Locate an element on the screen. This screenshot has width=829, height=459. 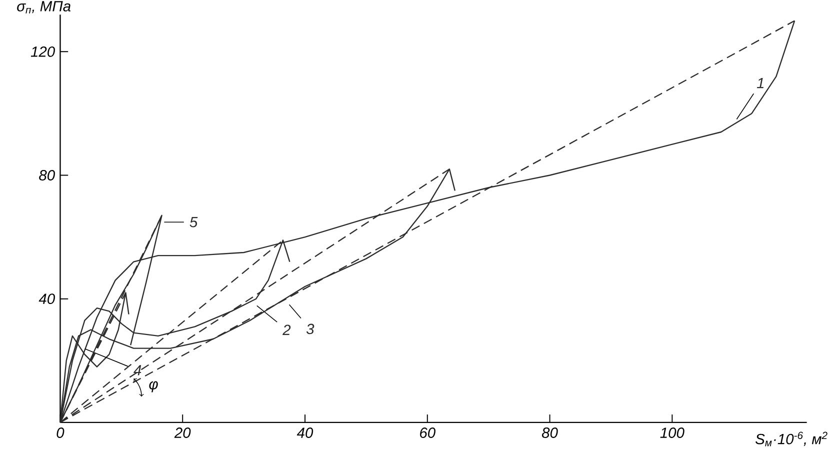
x-tick-label: 40 is located at coordinates (305, 433).